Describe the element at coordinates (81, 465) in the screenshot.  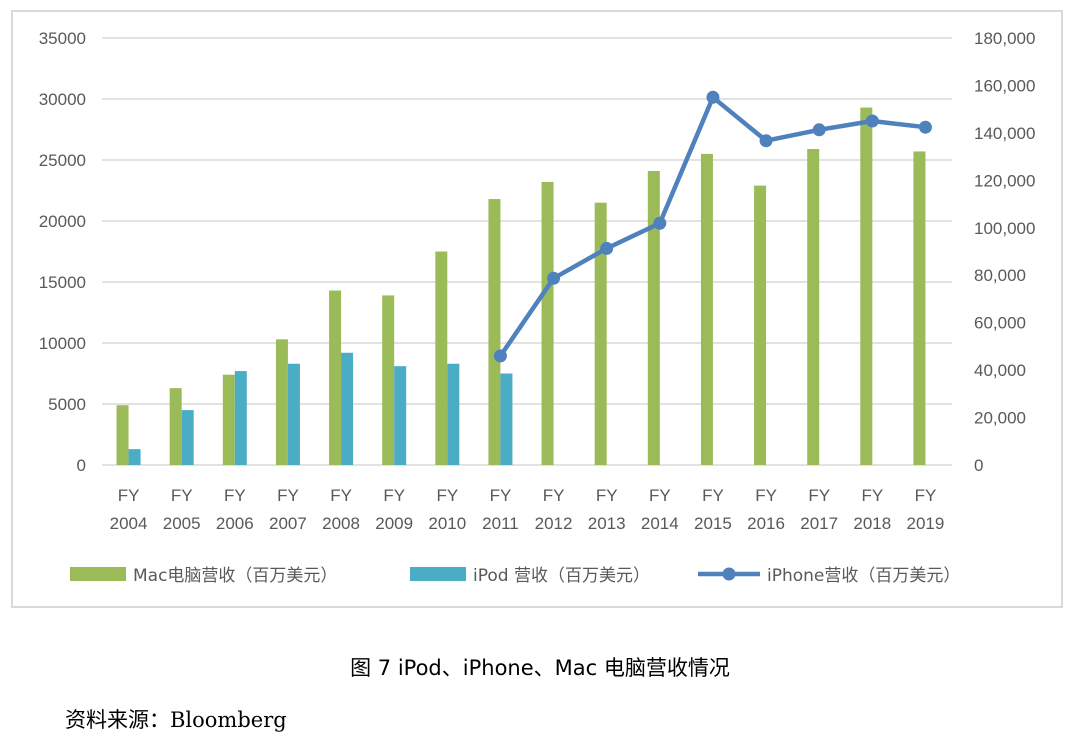
I see `y-left-tick-label: 0` at that location.